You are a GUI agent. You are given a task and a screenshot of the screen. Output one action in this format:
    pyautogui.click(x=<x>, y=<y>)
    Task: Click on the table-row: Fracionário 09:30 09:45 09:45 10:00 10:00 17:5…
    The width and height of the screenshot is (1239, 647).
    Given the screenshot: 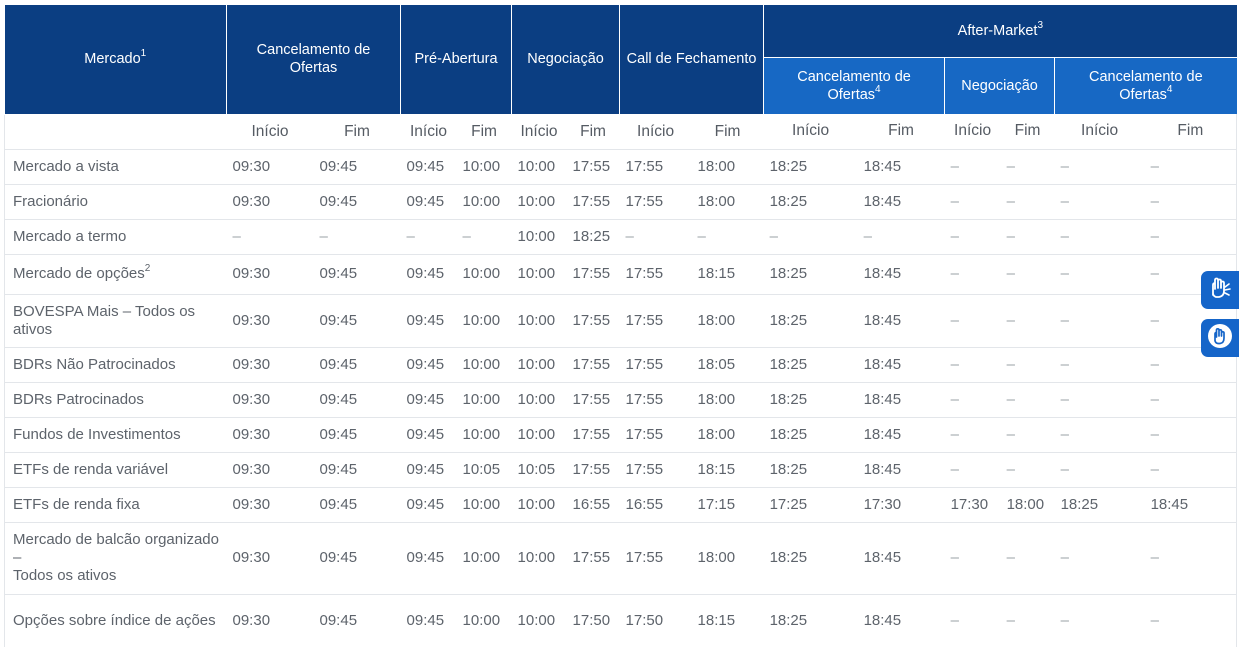 What is the action you would take?
    pyautogui.click(x=621, y=202)
    